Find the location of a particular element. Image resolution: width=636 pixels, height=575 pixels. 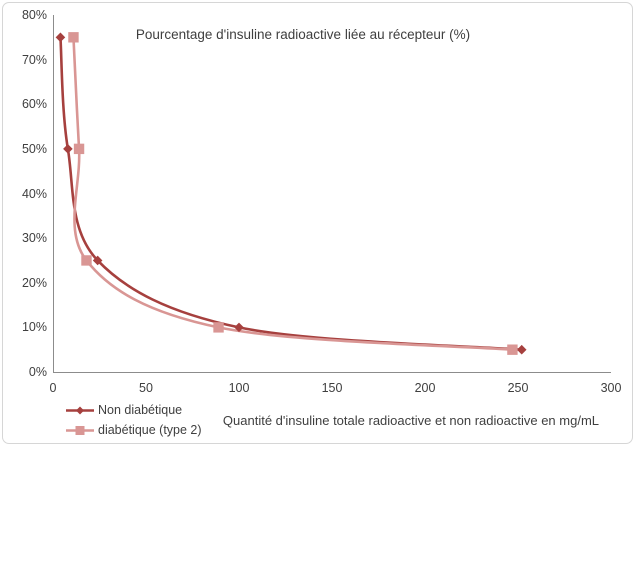

x-tick-label: 0 is located at coordinates (53, 388).